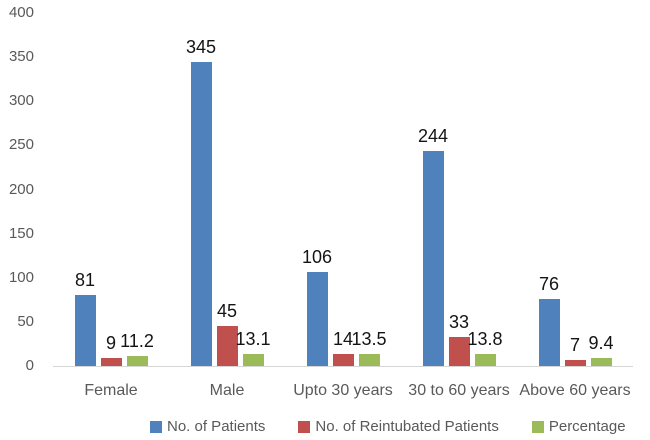 The height and width of the screenshot is (440, 650). I want to click on legend-item: No. of Reintubated Patients, so click(398, 427).